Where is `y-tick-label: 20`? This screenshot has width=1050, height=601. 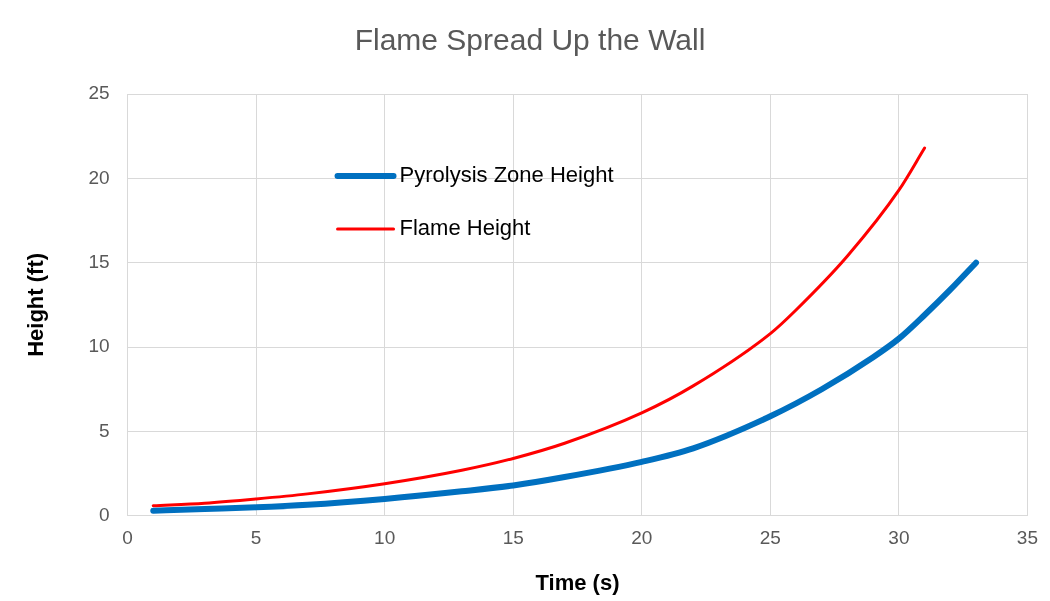
y-tick-label: 20 is located at coordinates (99, 177).